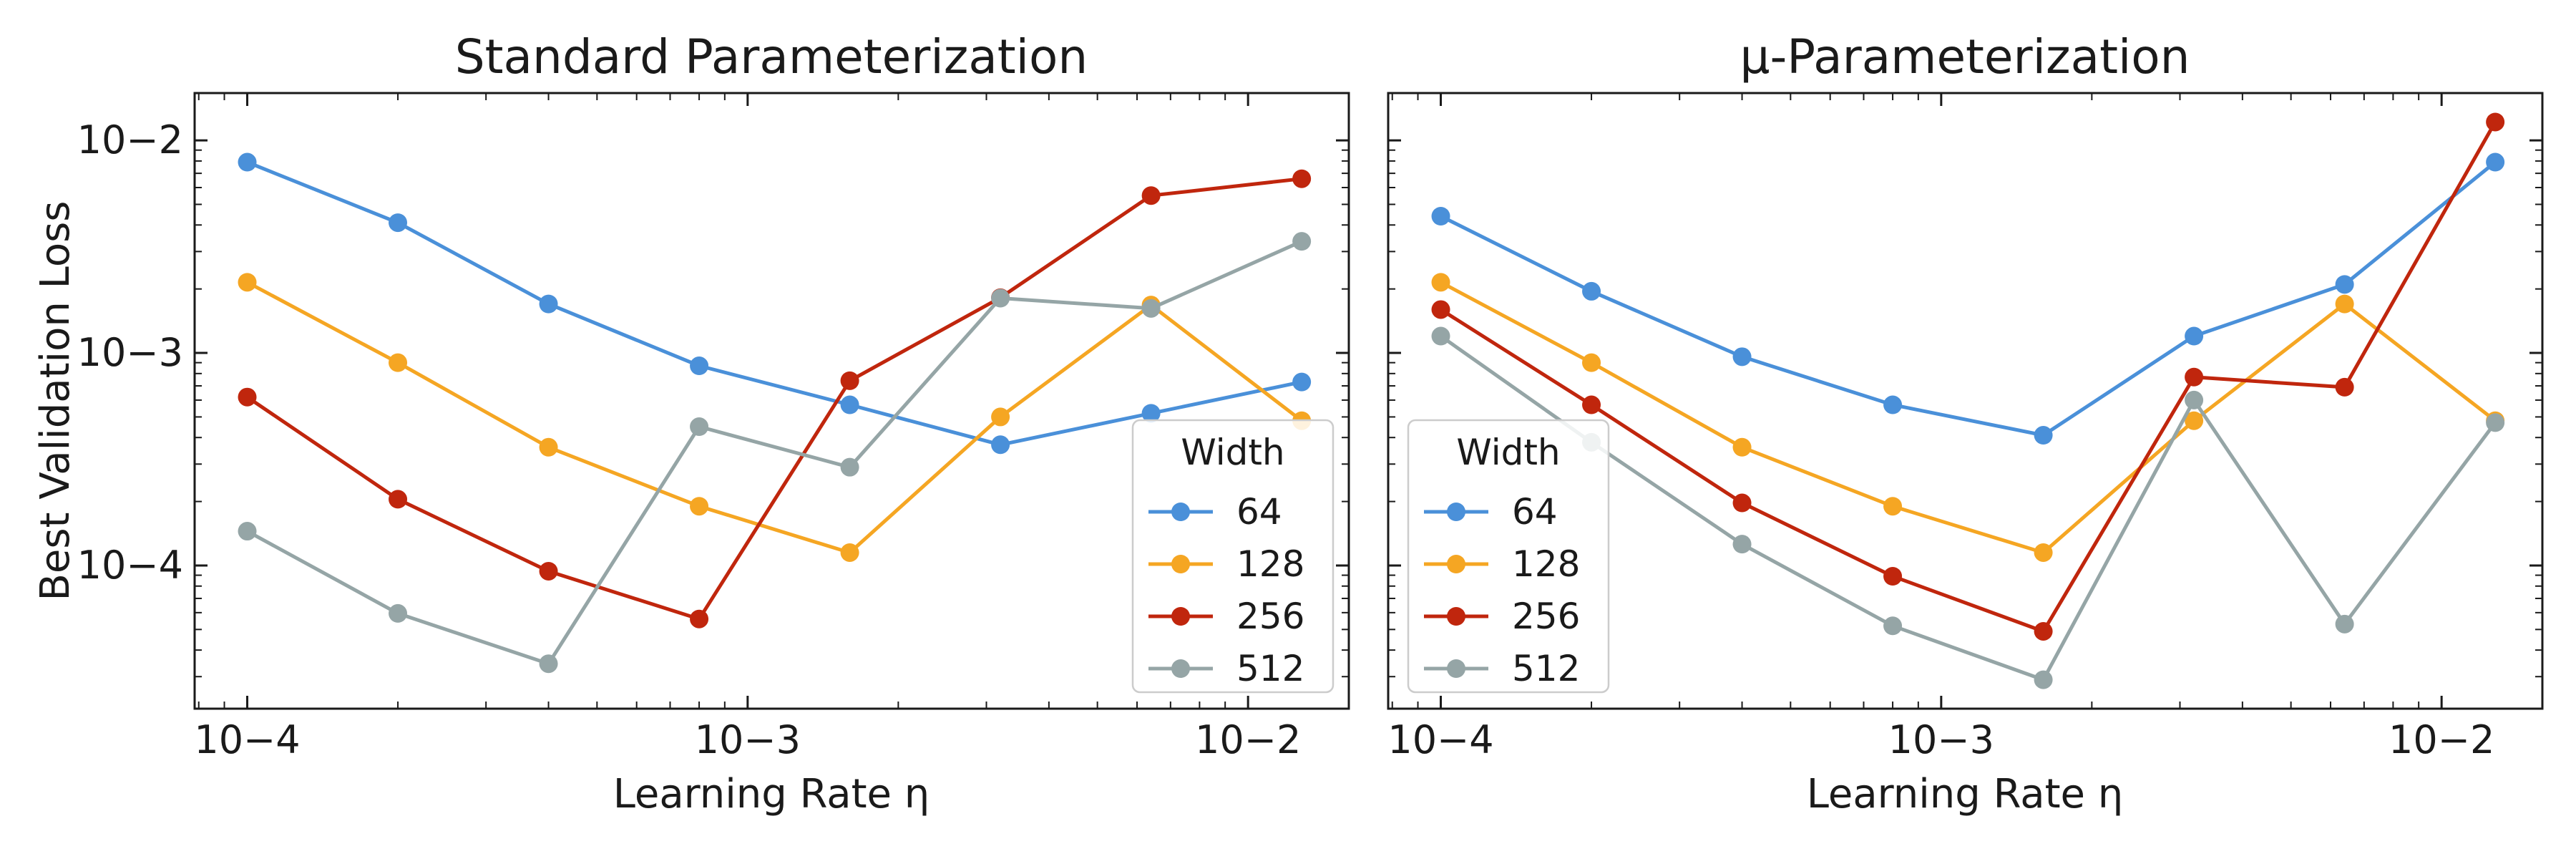 Image resolution: width=2576 pixels, height=859 pixels. I want to click on panel-title: μ-Parameterization, so click(1965, 56).